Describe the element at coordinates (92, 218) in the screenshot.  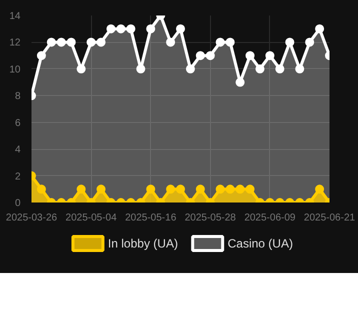
I see `x-tick-label: 2025-05-04` at that location.